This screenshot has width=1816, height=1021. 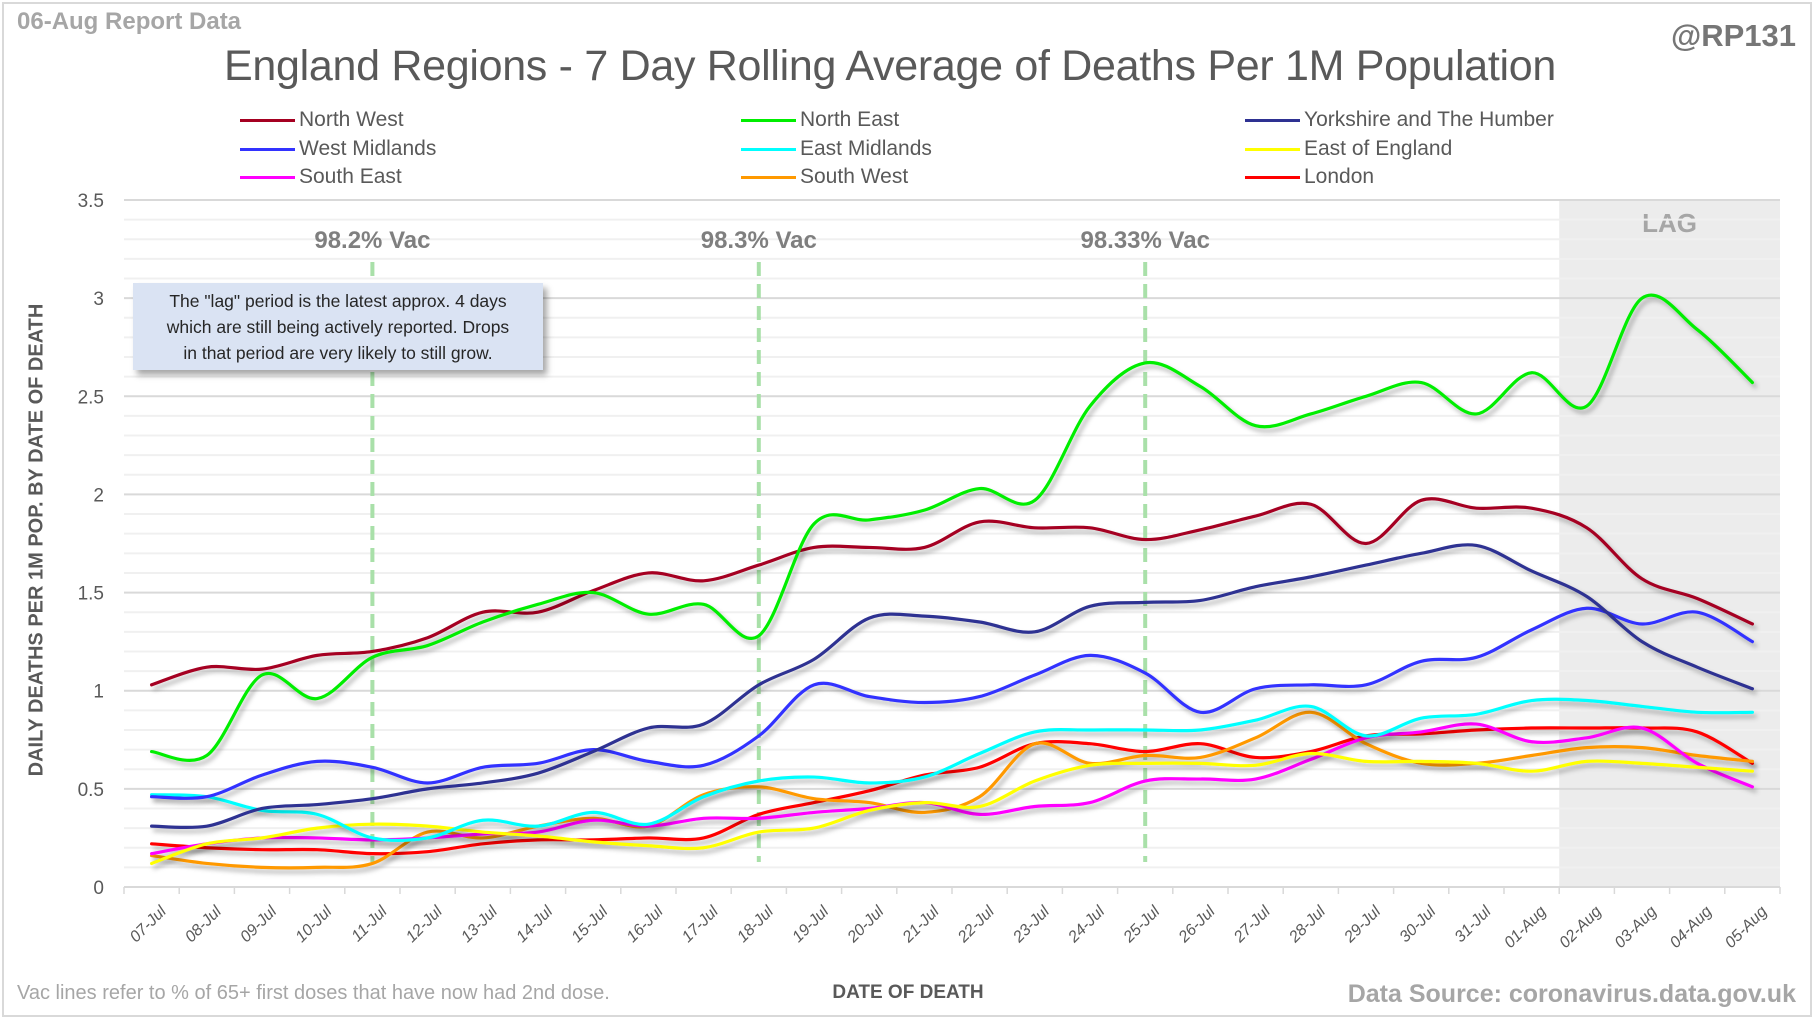 What do you see at coordinates (1378, 148) in the screenshot?
I see `legend-label: East of England` at bounding box center [1378, 148].